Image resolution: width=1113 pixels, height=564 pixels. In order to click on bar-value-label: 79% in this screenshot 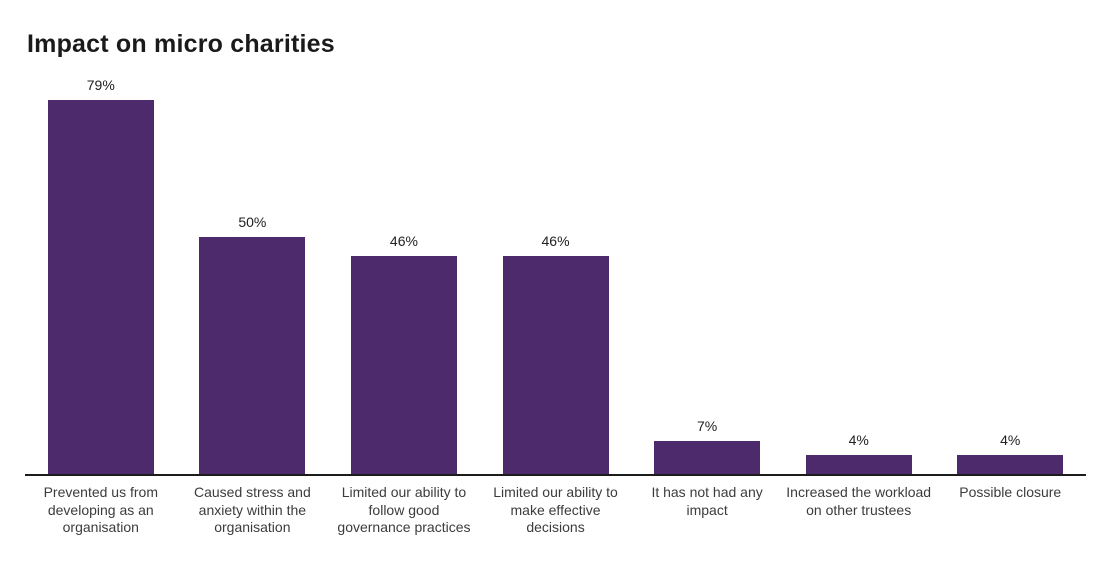, I will do `click(100, 84)`.